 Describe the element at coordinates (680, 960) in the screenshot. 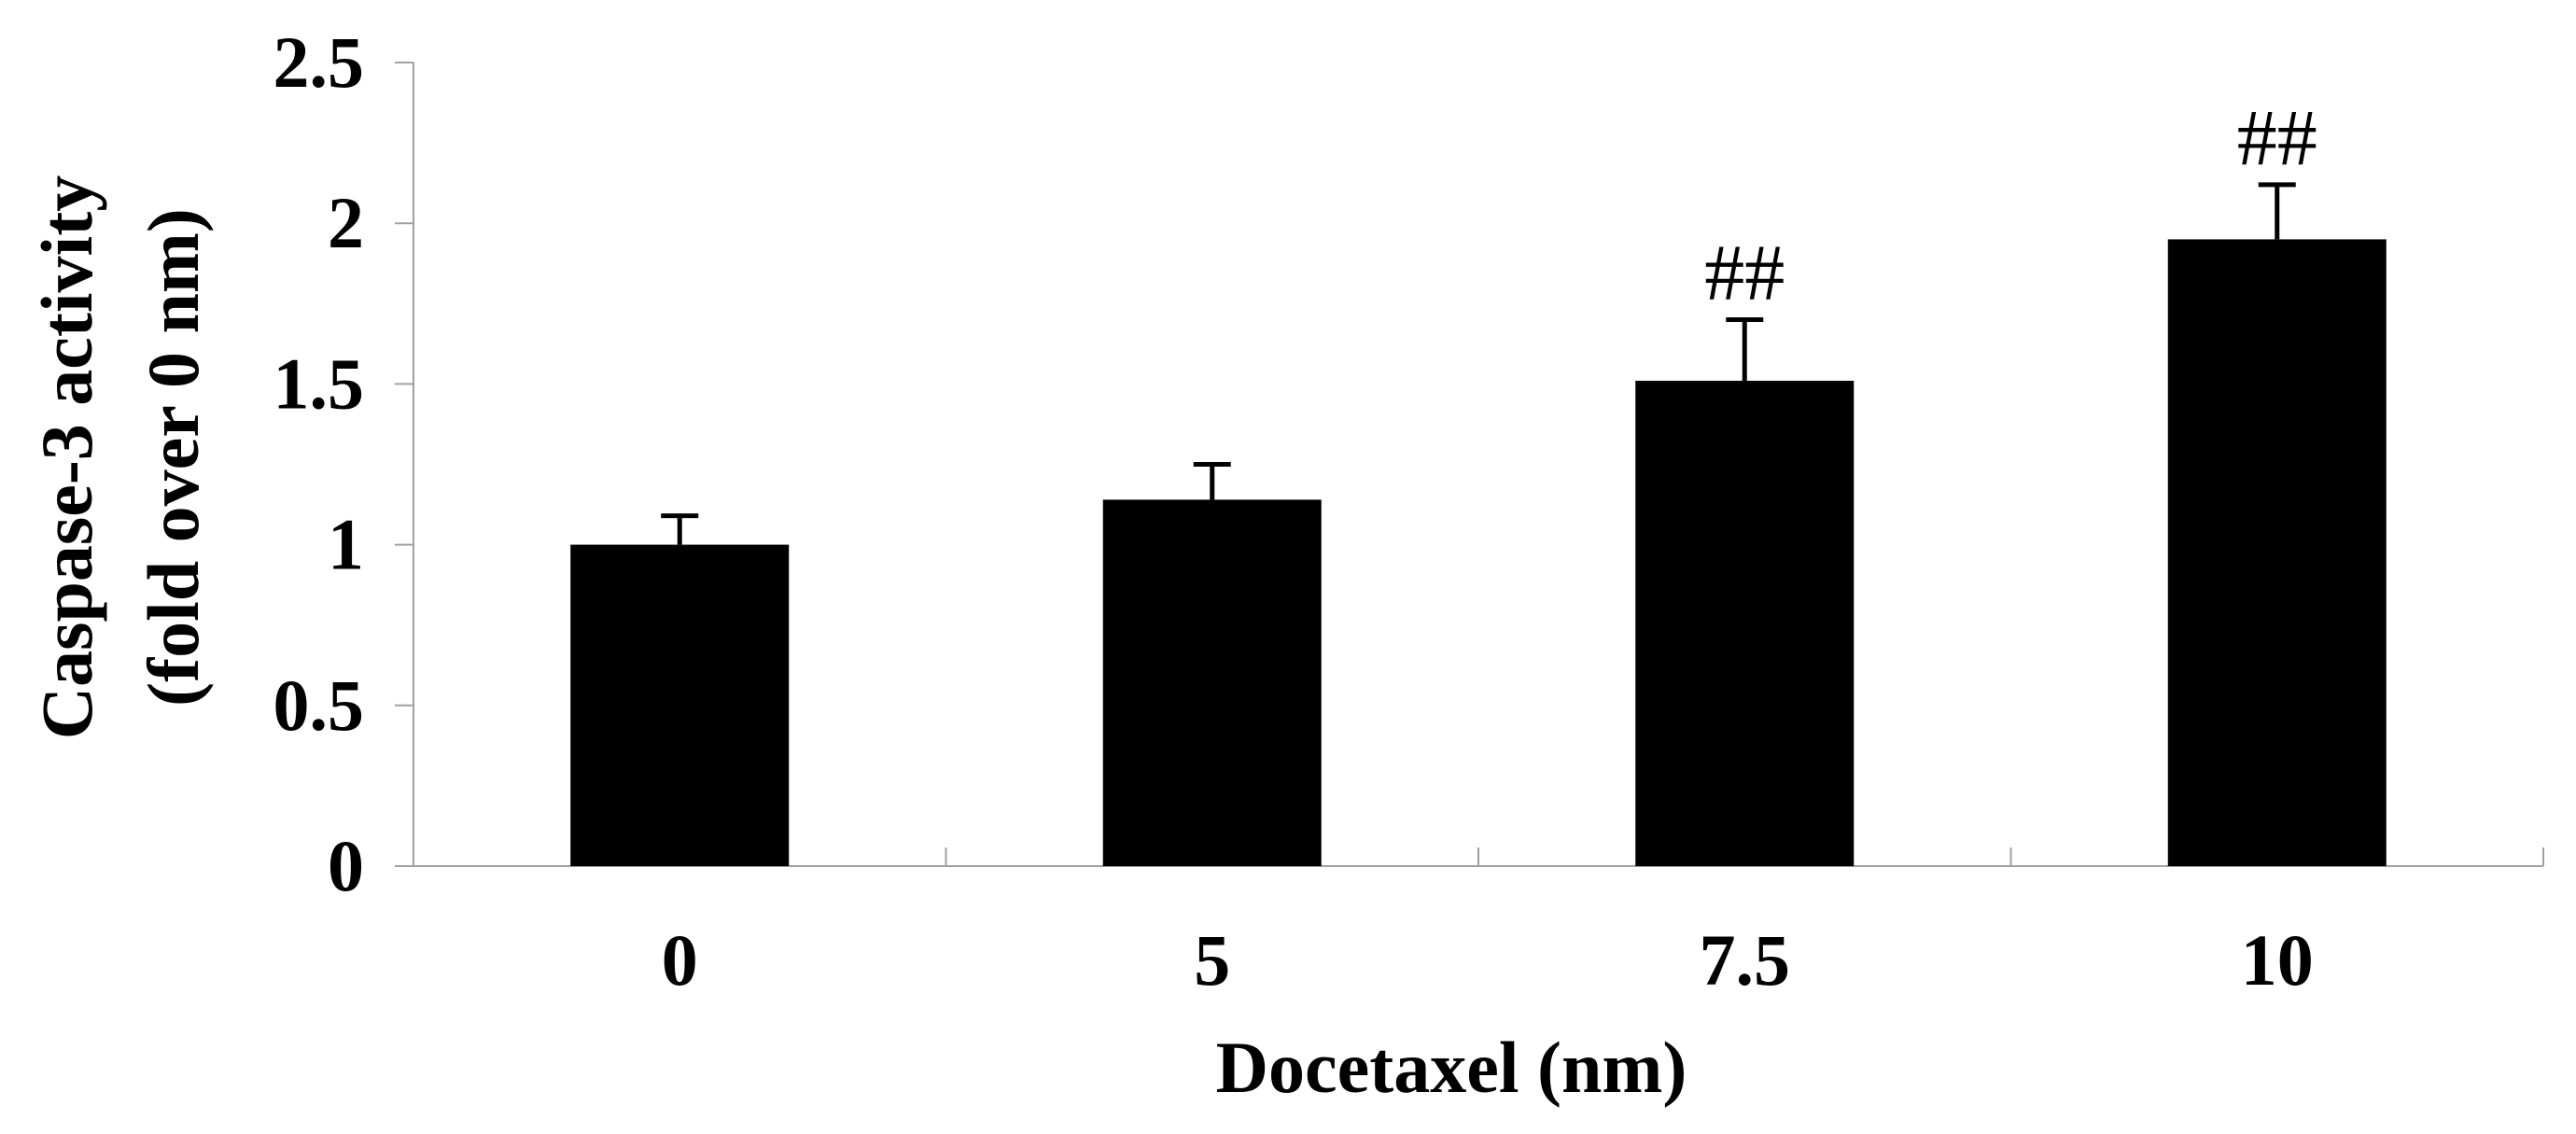

I see `x-tick-label: 0` at that location.